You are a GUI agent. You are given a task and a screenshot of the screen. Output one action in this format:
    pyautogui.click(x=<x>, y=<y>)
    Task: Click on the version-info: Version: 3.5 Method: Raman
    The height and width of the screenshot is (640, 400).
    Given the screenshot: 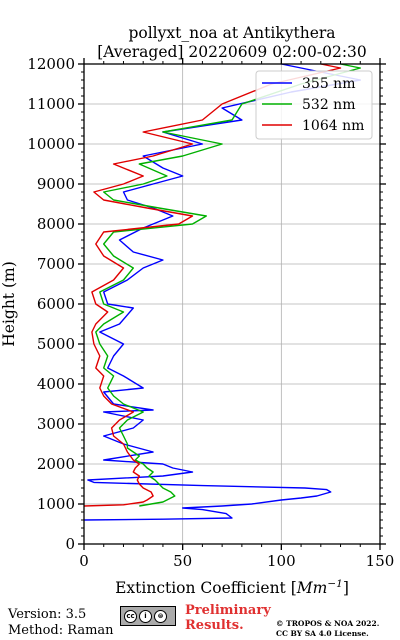 What is the action you would take?
    pyautogui.click(x=61, y=623)
    